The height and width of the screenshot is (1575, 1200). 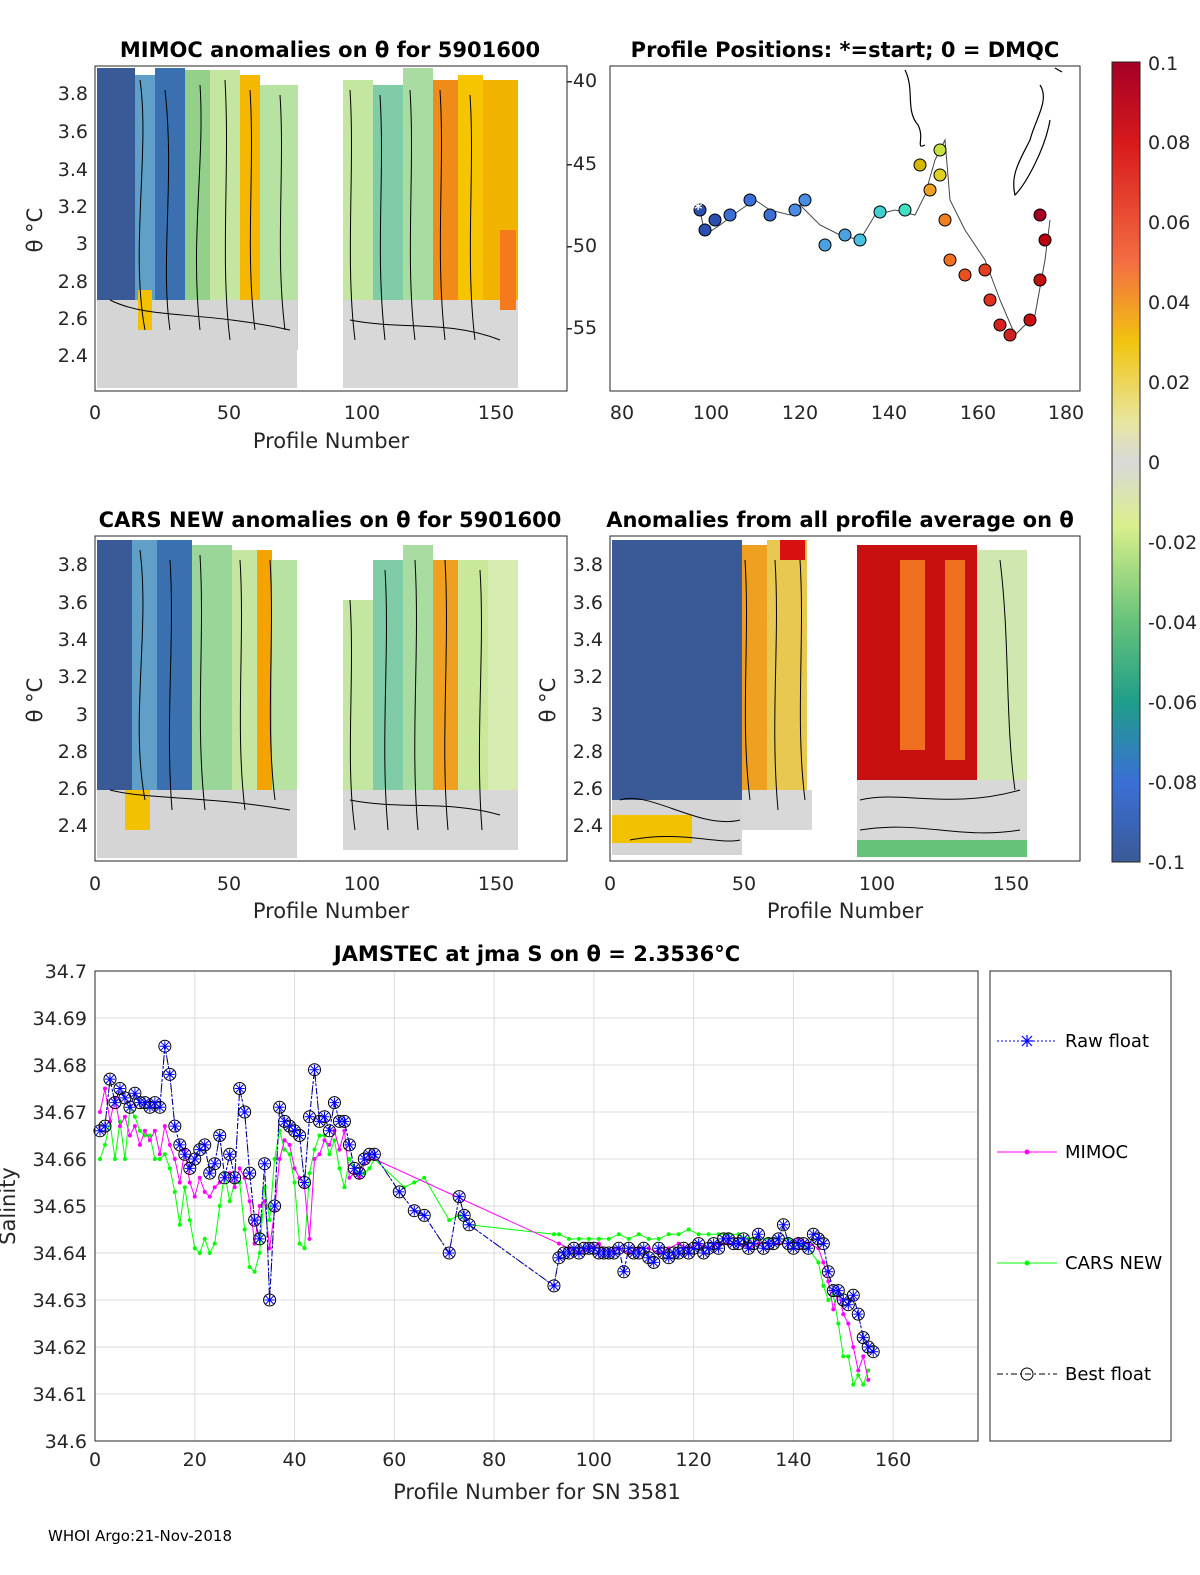 What do you see at coordinates (581, 204) in the screenshot?
I see `positions-ytick-labels: -40 -45 -50 -55` at bounding box center [581, 204].